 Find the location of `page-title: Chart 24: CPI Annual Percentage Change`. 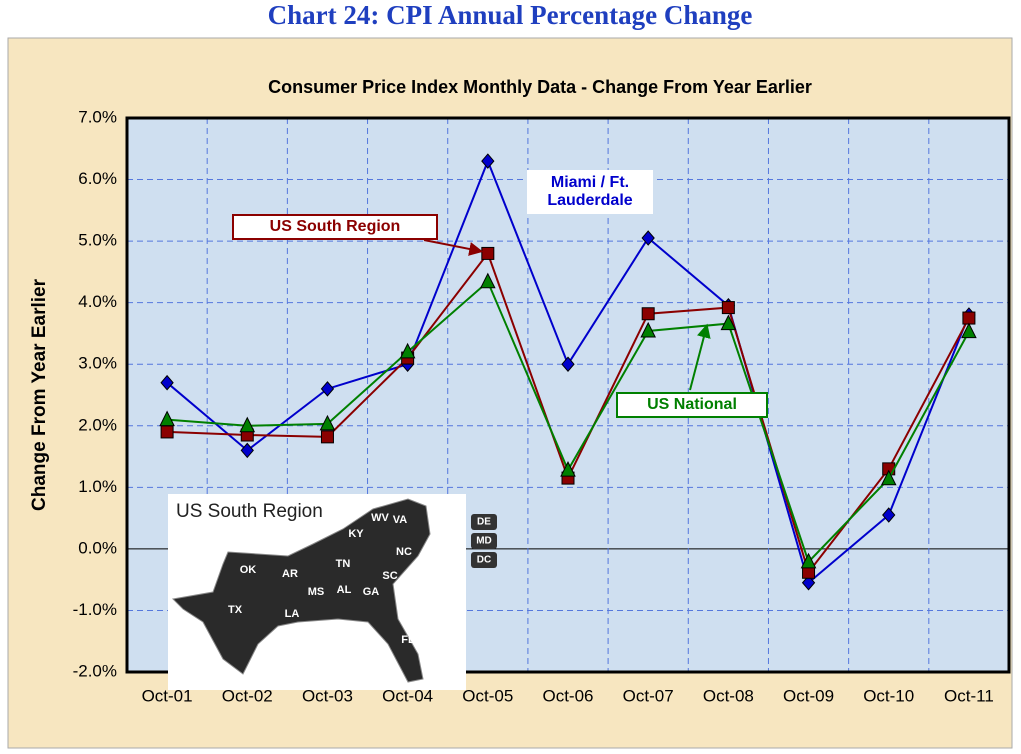

page-title: Chart 24: CPI Annual Percentage Change is located at coordinates (510, 15).